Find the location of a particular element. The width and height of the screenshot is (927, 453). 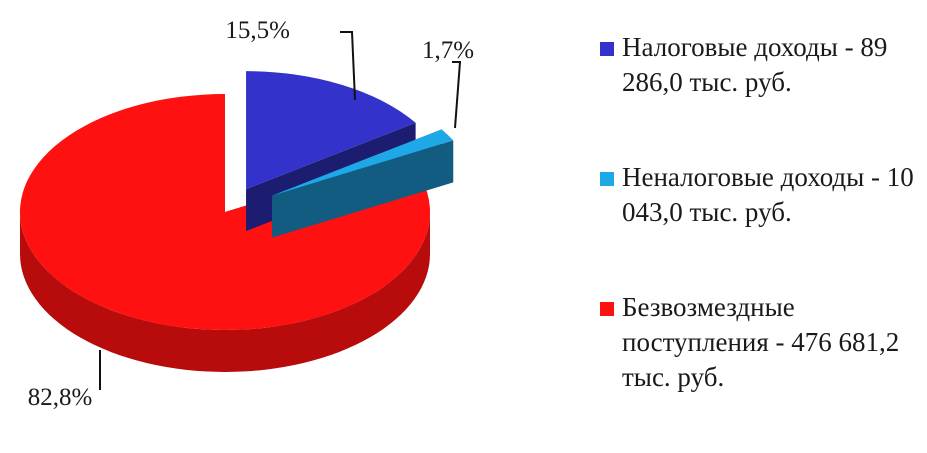

legend-item-tax-revenue: Налоговые доходы - 89 286,0 тыс. руб. is located at coordinates (760, 65).